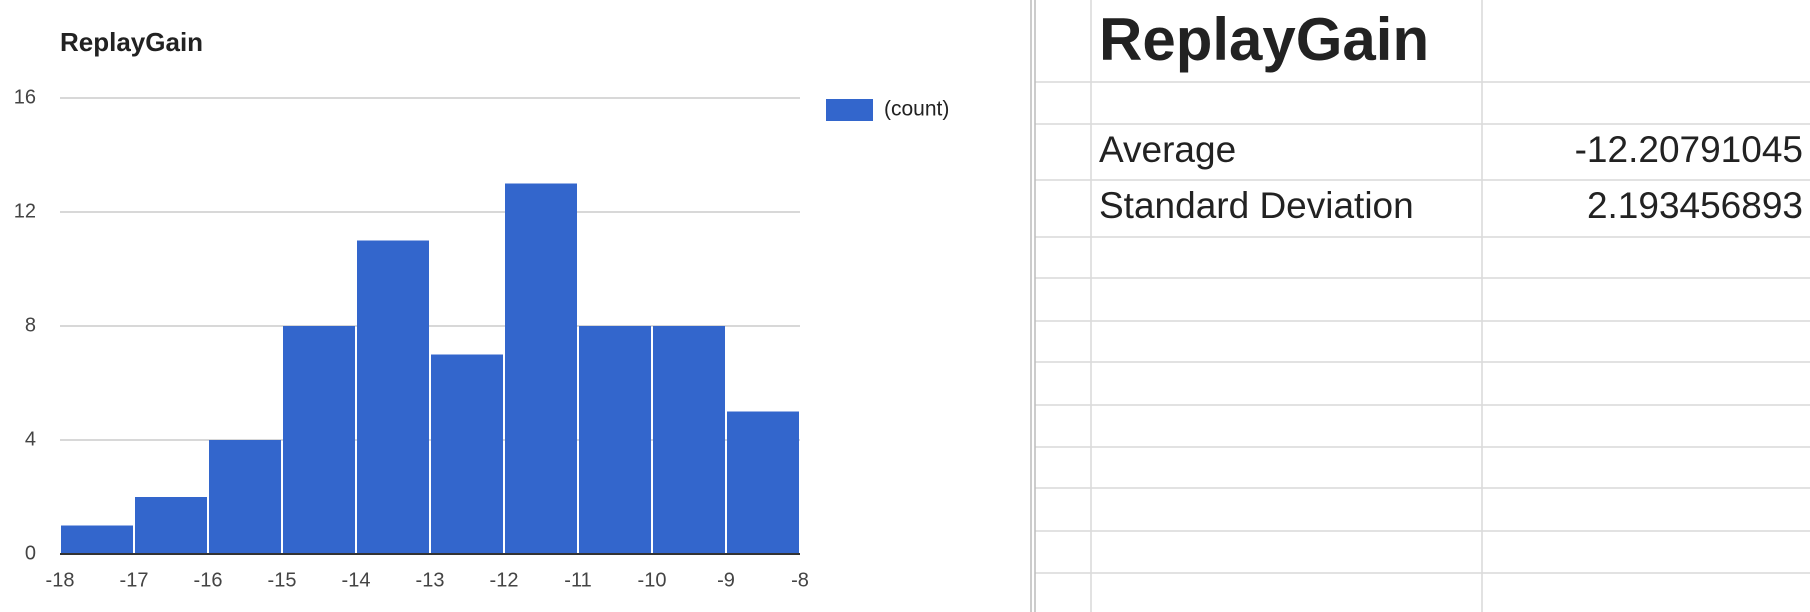 Image resolution: width=1810 pixels, height=612 pixels. I want to click on y-tick-label: 16, so click(25, 97).